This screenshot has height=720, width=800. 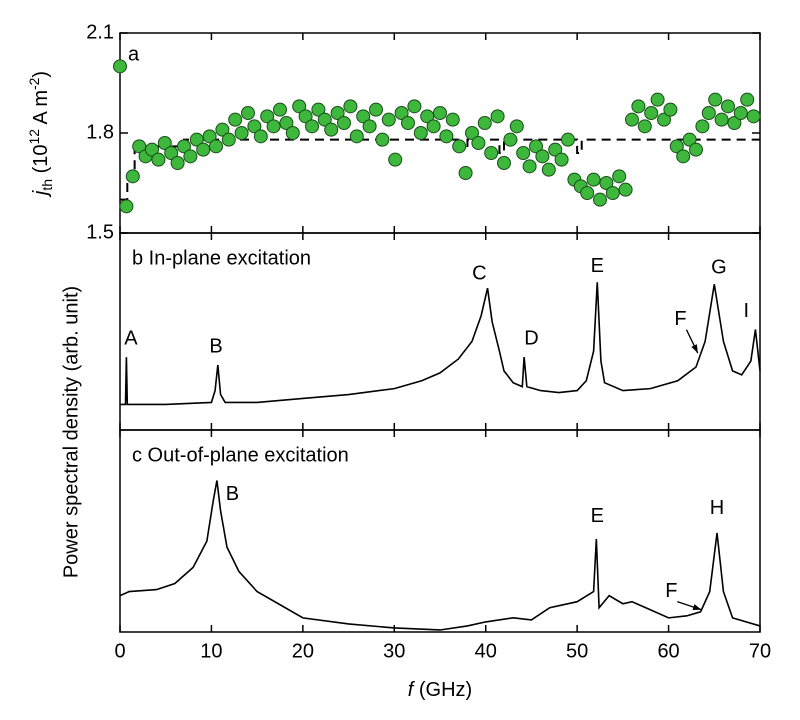 What do you see at coordinates (531, 339) in the screenshot?
I see `peak-label: D` at bounding box center [531, 339].